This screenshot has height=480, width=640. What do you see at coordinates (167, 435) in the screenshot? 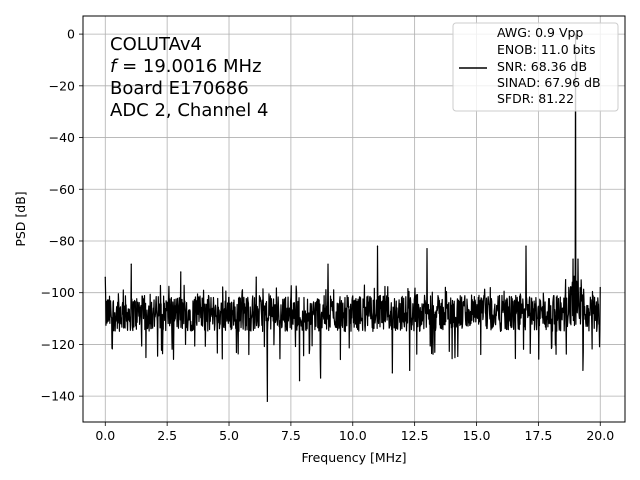
I see `x-tick-label: 2.5` at bounding box center [167, 435].